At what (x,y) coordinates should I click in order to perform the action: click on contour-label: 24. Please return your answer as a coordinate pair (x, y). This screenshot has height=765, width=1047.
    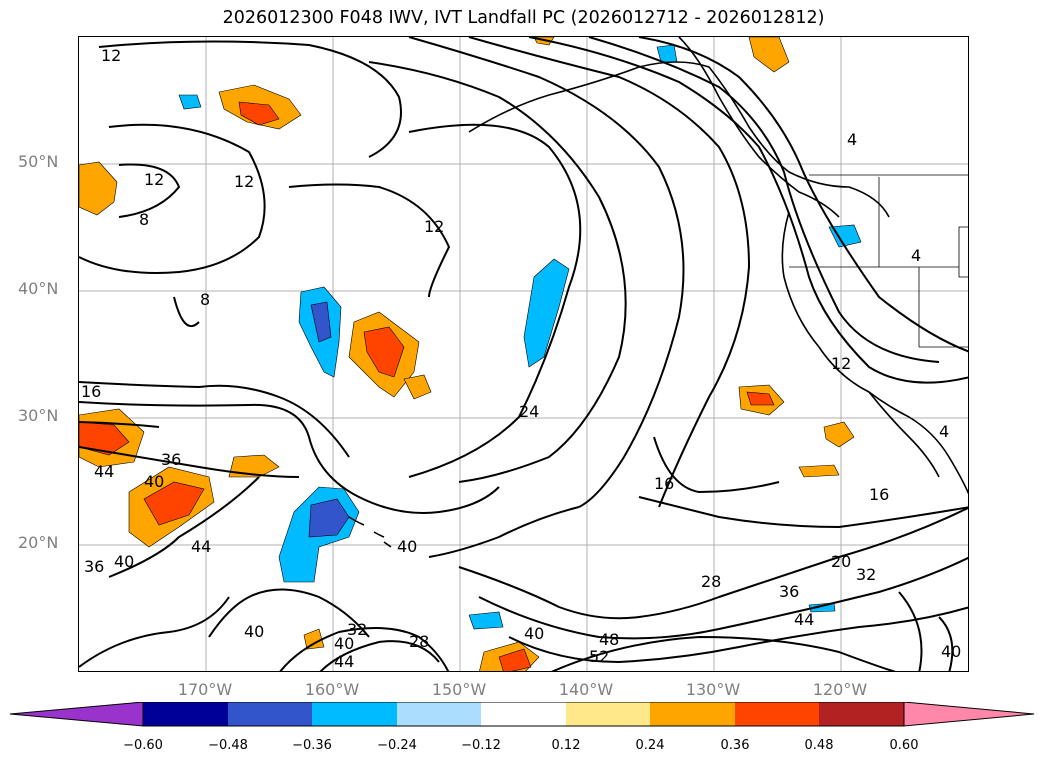
    Looking at the image, I should click on (529, 411).